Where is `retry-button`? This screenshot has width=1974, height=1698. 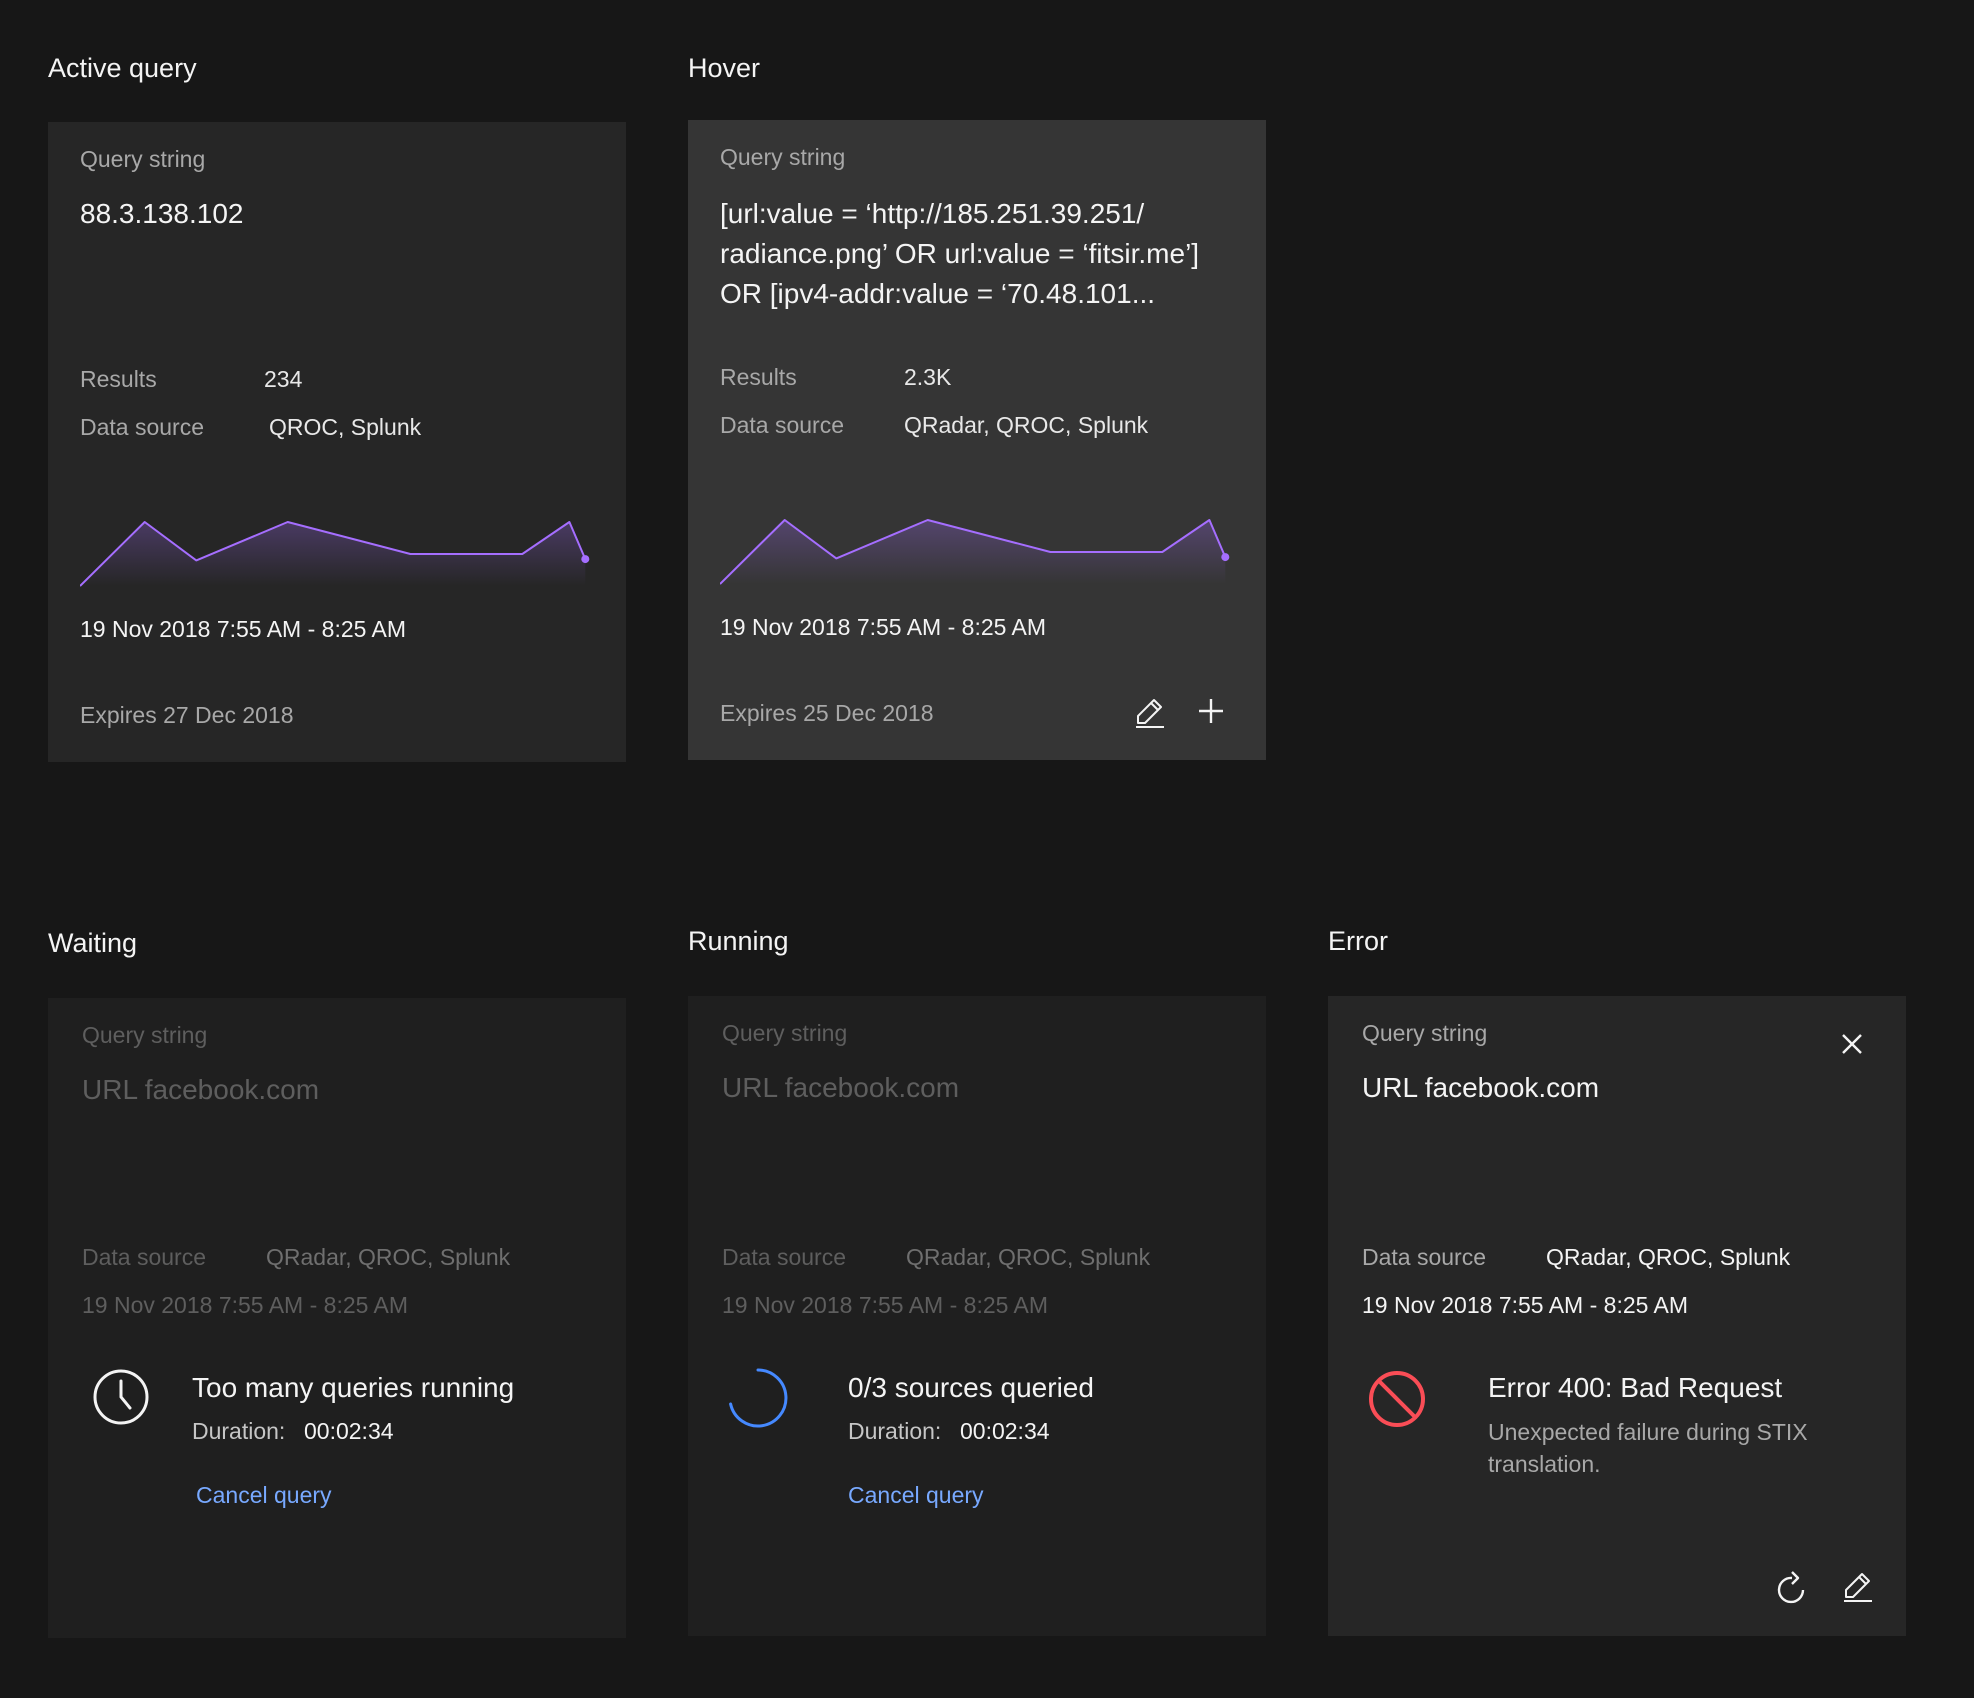
retry-button is located at coordinates (1792, 1588).